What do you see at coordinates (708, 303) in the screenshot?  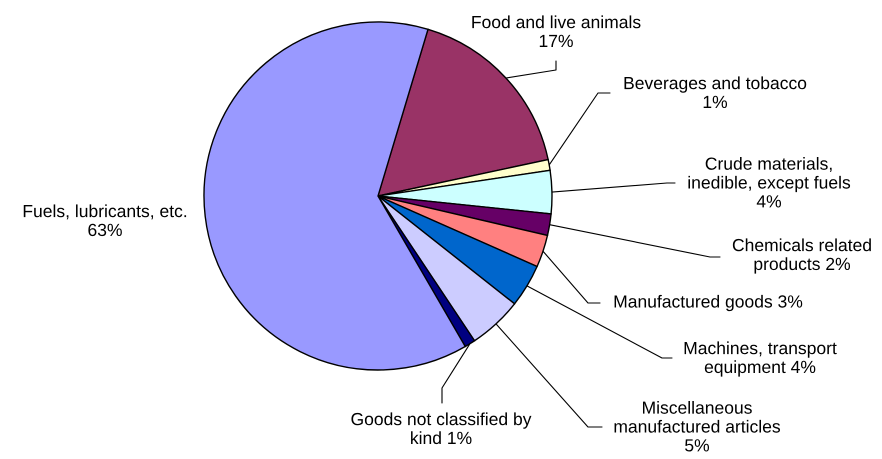 I see `slice-label: Manufactured goods 3%` at bounding box center [708, 303].